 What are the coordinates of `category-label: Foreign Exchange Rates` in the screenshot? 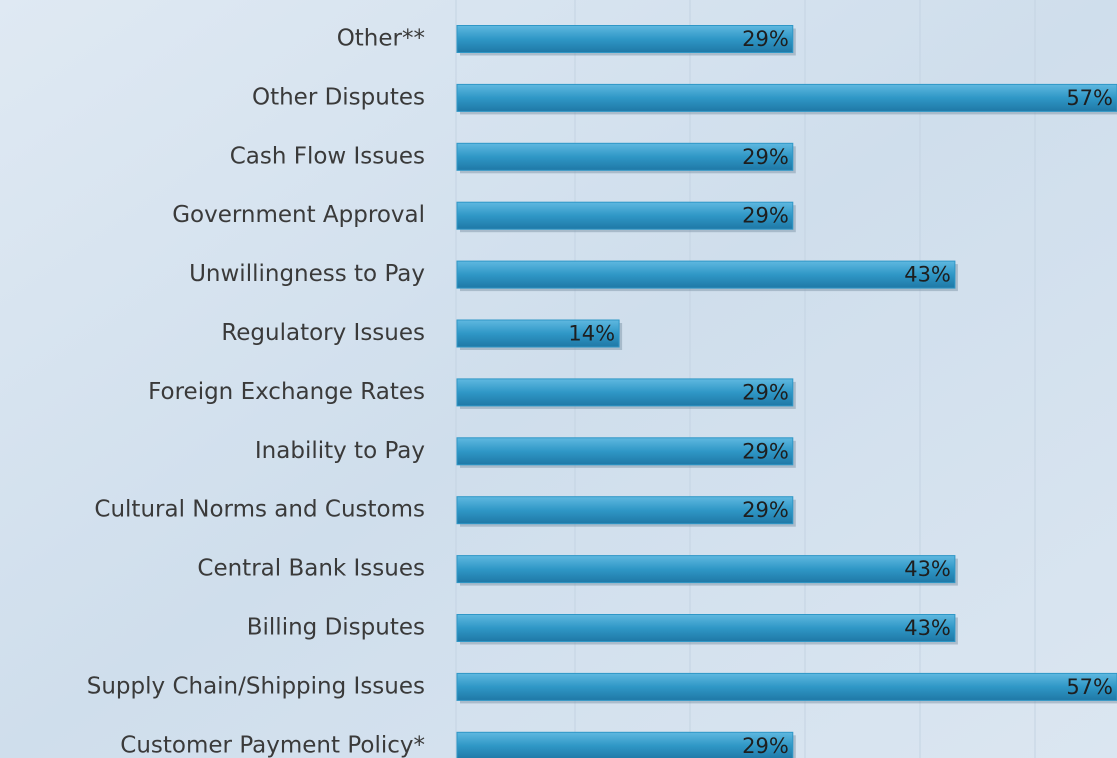 It's located at (286, 392).